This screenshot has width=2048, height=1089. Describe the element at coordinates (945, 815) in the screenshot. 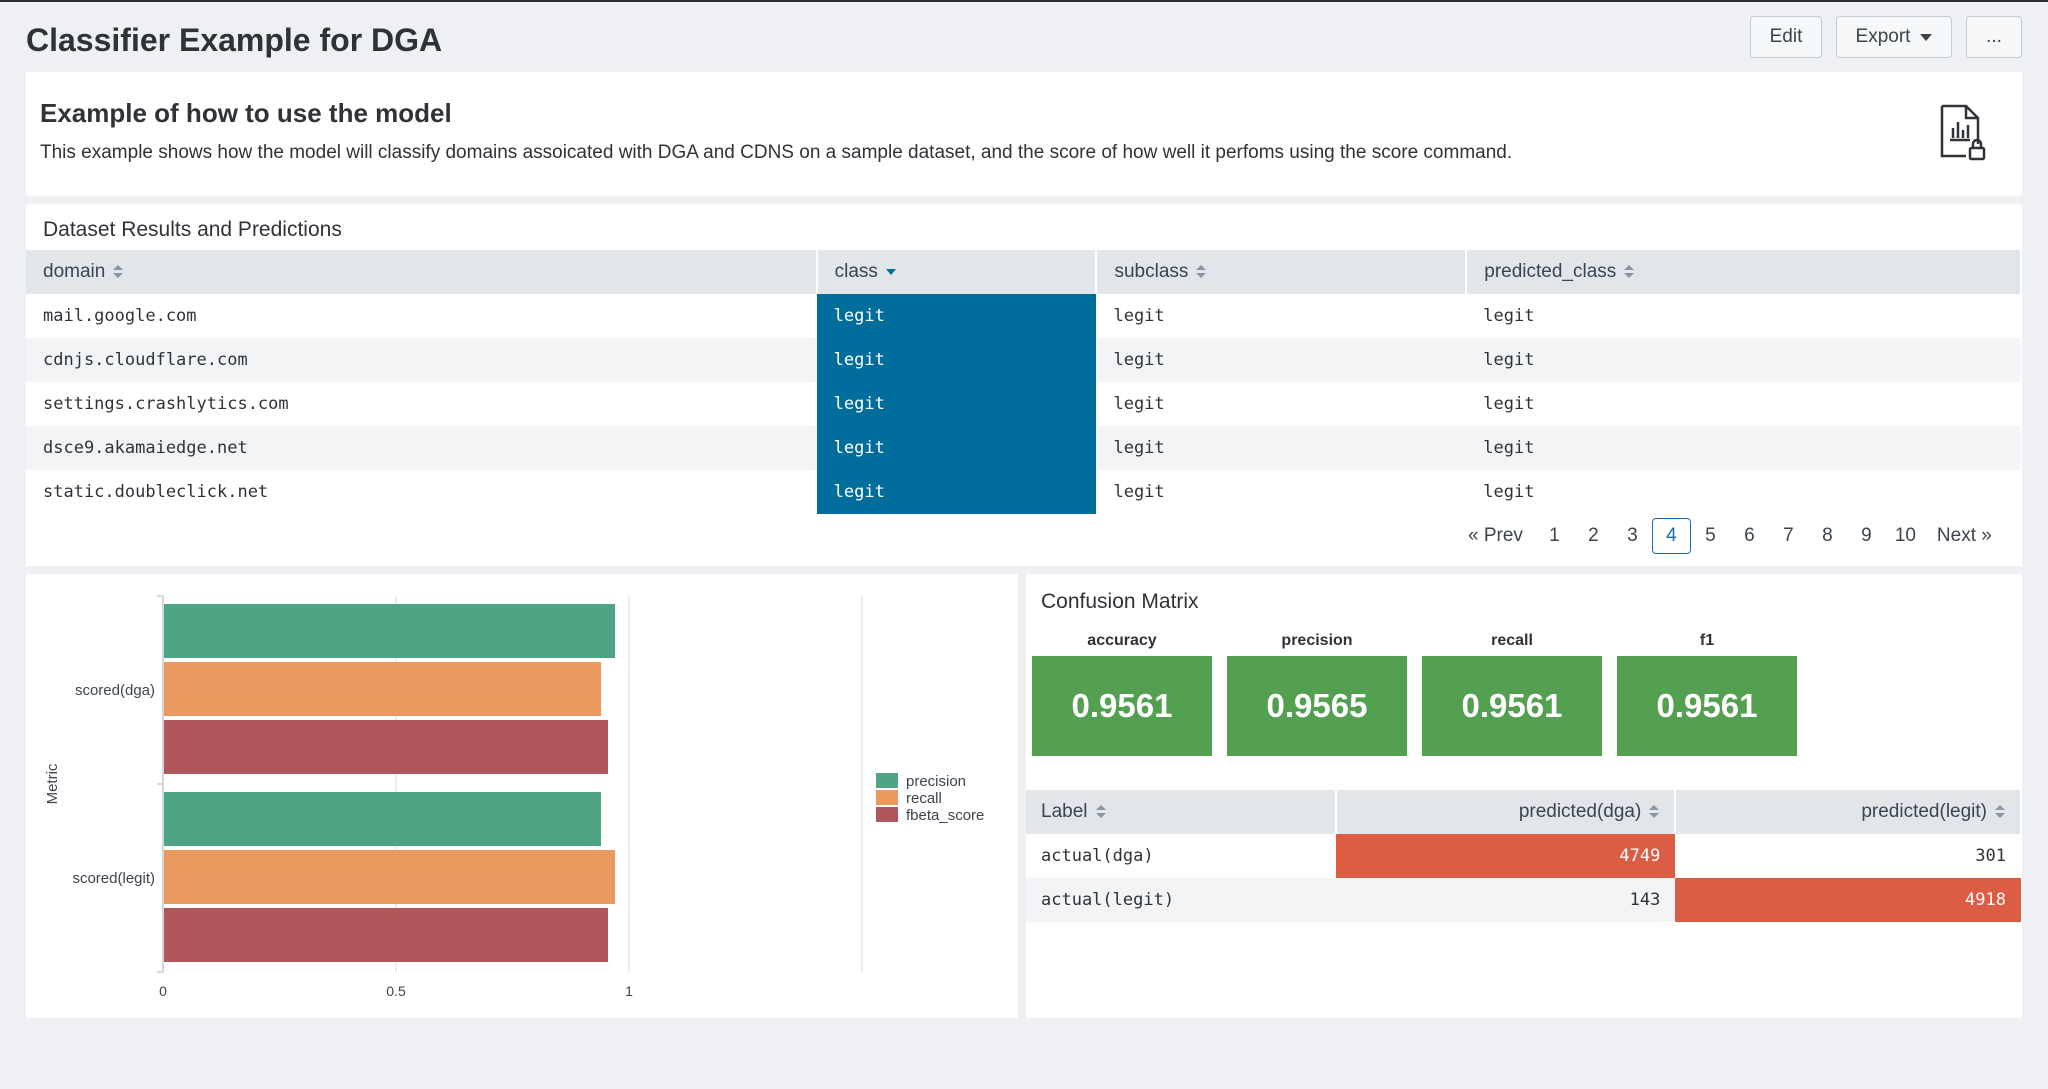

I see `legend-label: fbeta_score` at that location.